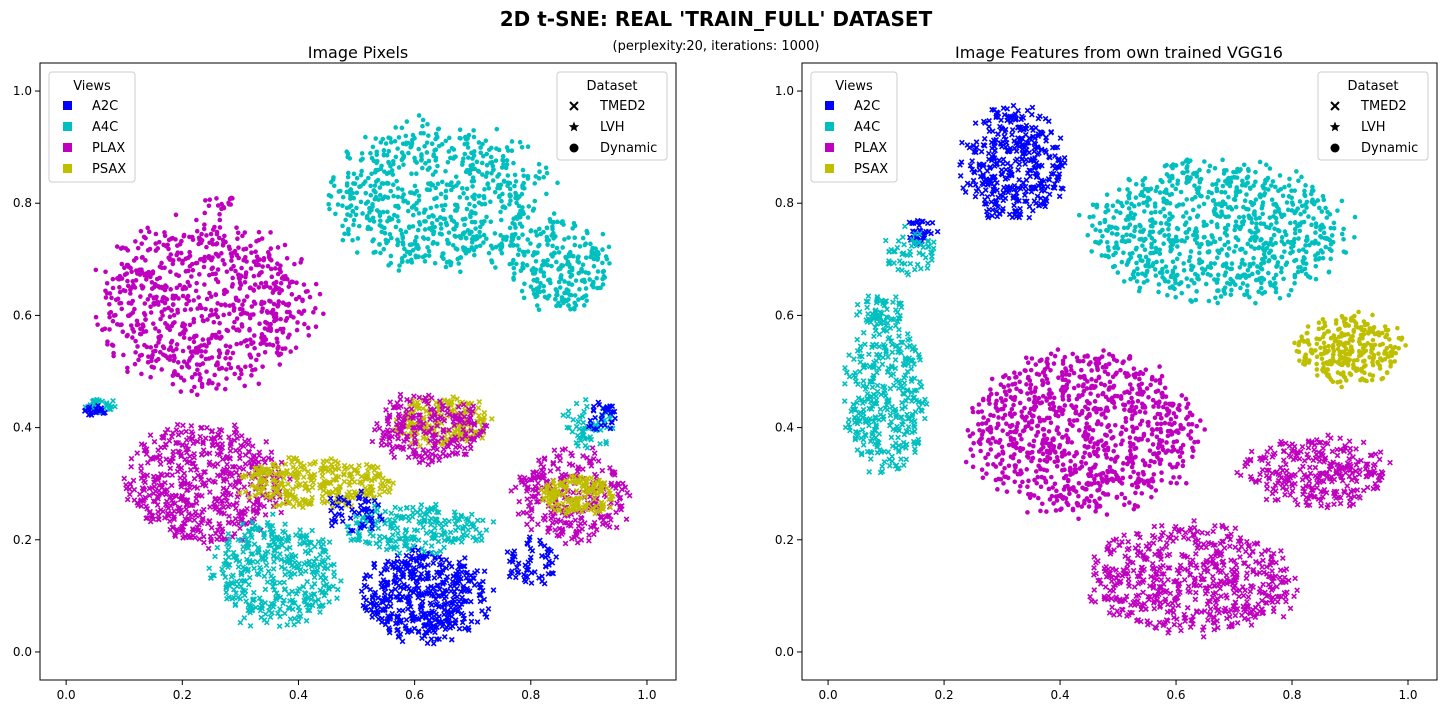 This screenshot has height=715, width=1446. What do you see at coordinates (716, 19) in the screenshot?
I see `figure-title: 2D t-SNE: REAL 'TRAIN_FULL' DATASET` at bounding box center [716, 19].